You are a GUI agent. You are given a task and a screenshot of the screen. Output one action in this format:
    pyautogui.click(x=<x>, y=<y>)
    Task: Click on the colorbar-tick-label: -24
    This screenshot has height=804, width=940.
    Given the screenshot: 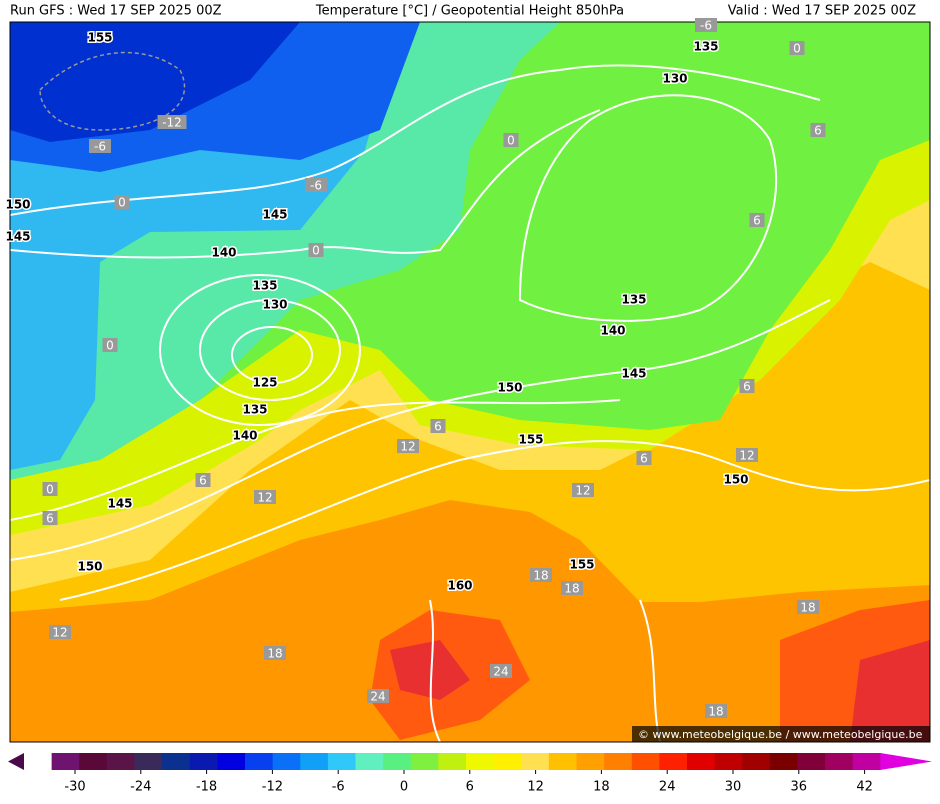 What is the action you would take?
    pyautogui.click(x=140, y=787)
    